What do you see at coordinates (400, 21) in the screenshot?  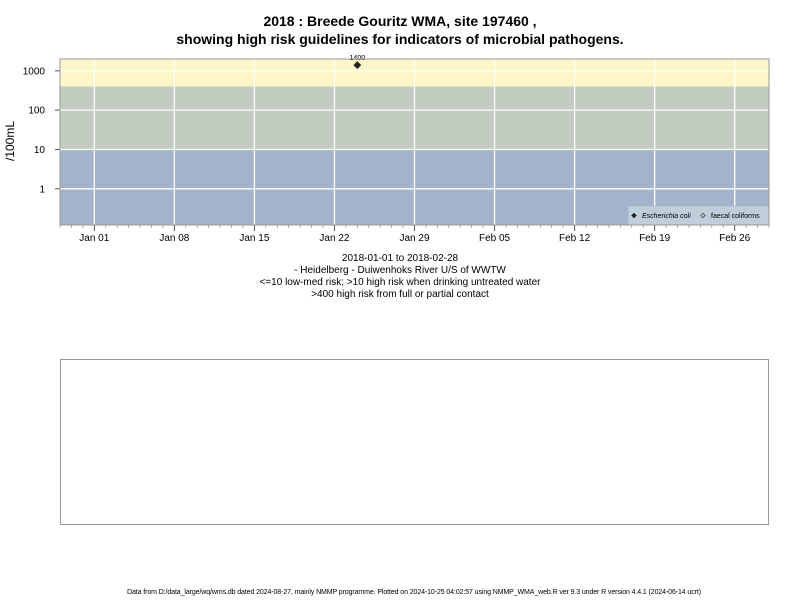 I see `chart-title-line-1: 2018 : Breede Gouritz WMA, site 197460 ,` at bounding box center [400, 21].